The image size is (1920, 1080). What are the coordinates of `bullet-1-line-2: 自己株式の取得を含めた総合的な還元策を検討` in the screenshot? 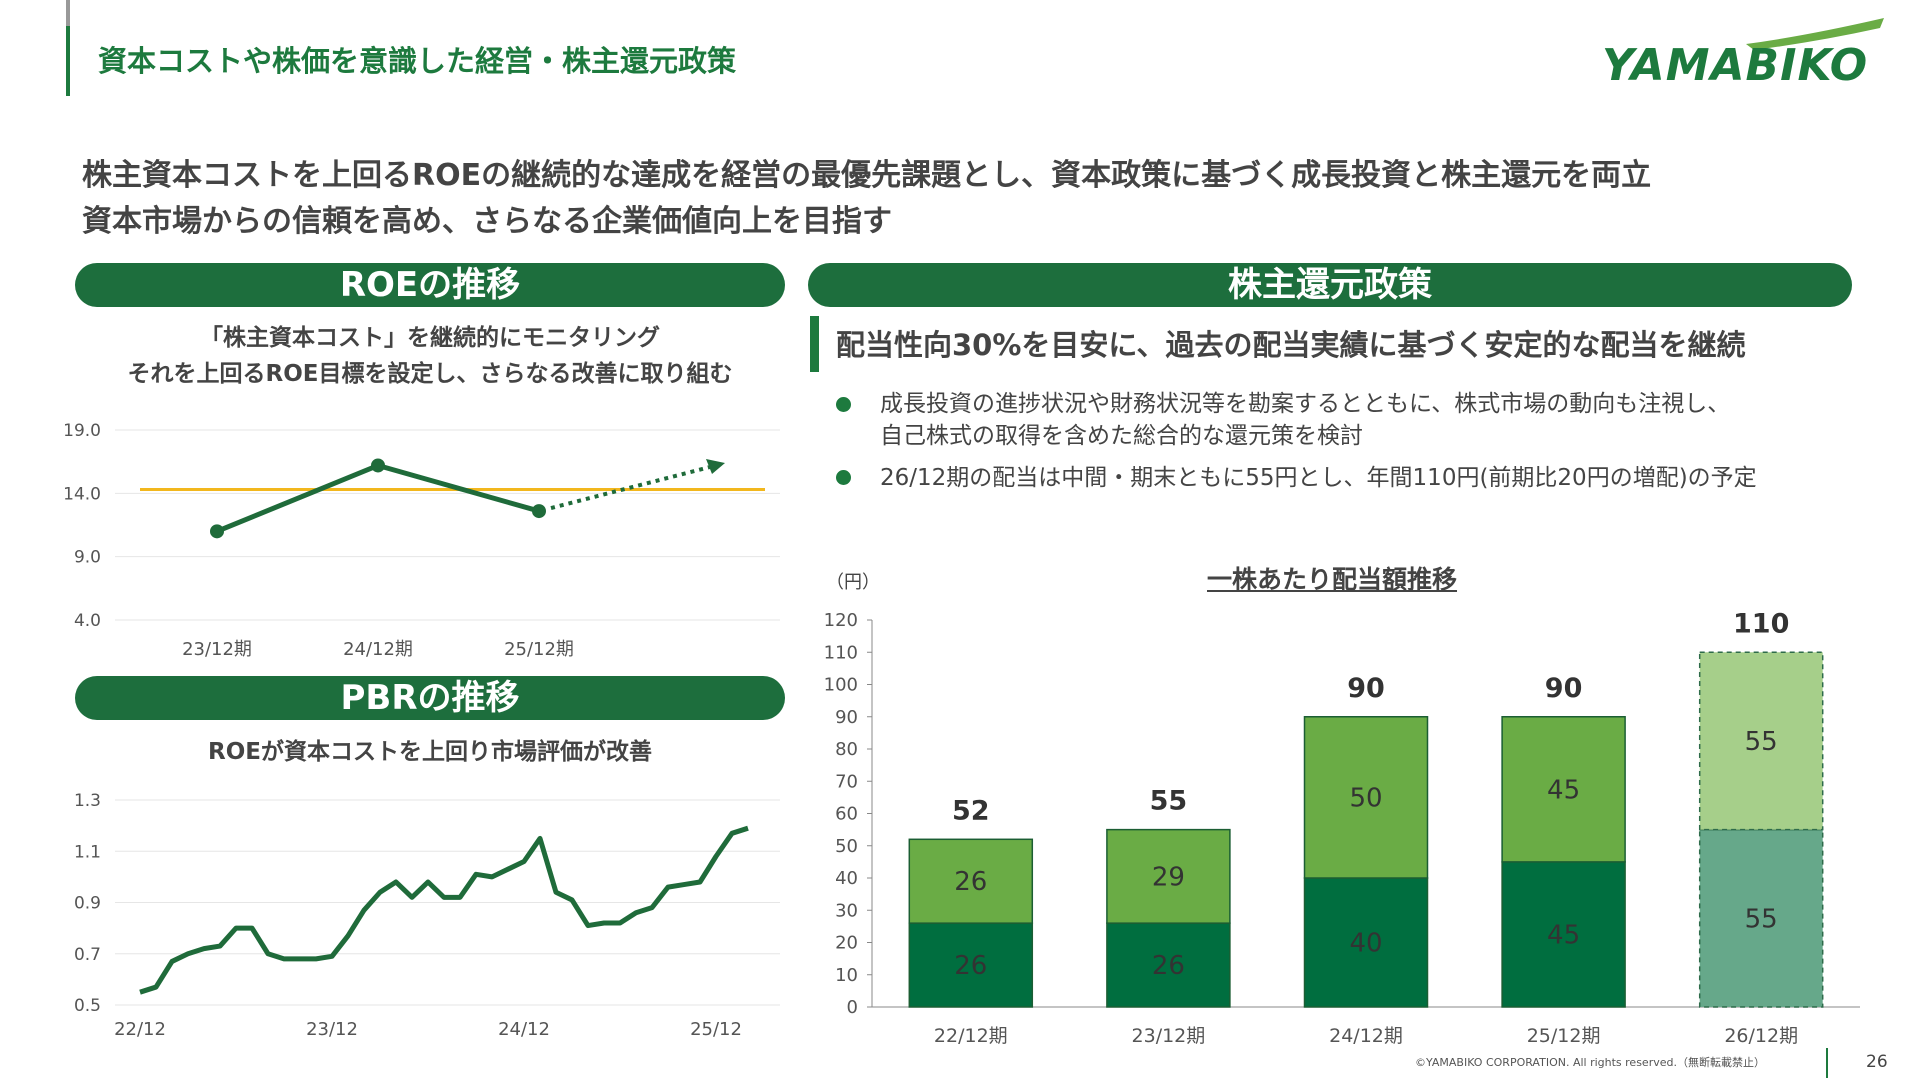 It's located at (1121, 436).